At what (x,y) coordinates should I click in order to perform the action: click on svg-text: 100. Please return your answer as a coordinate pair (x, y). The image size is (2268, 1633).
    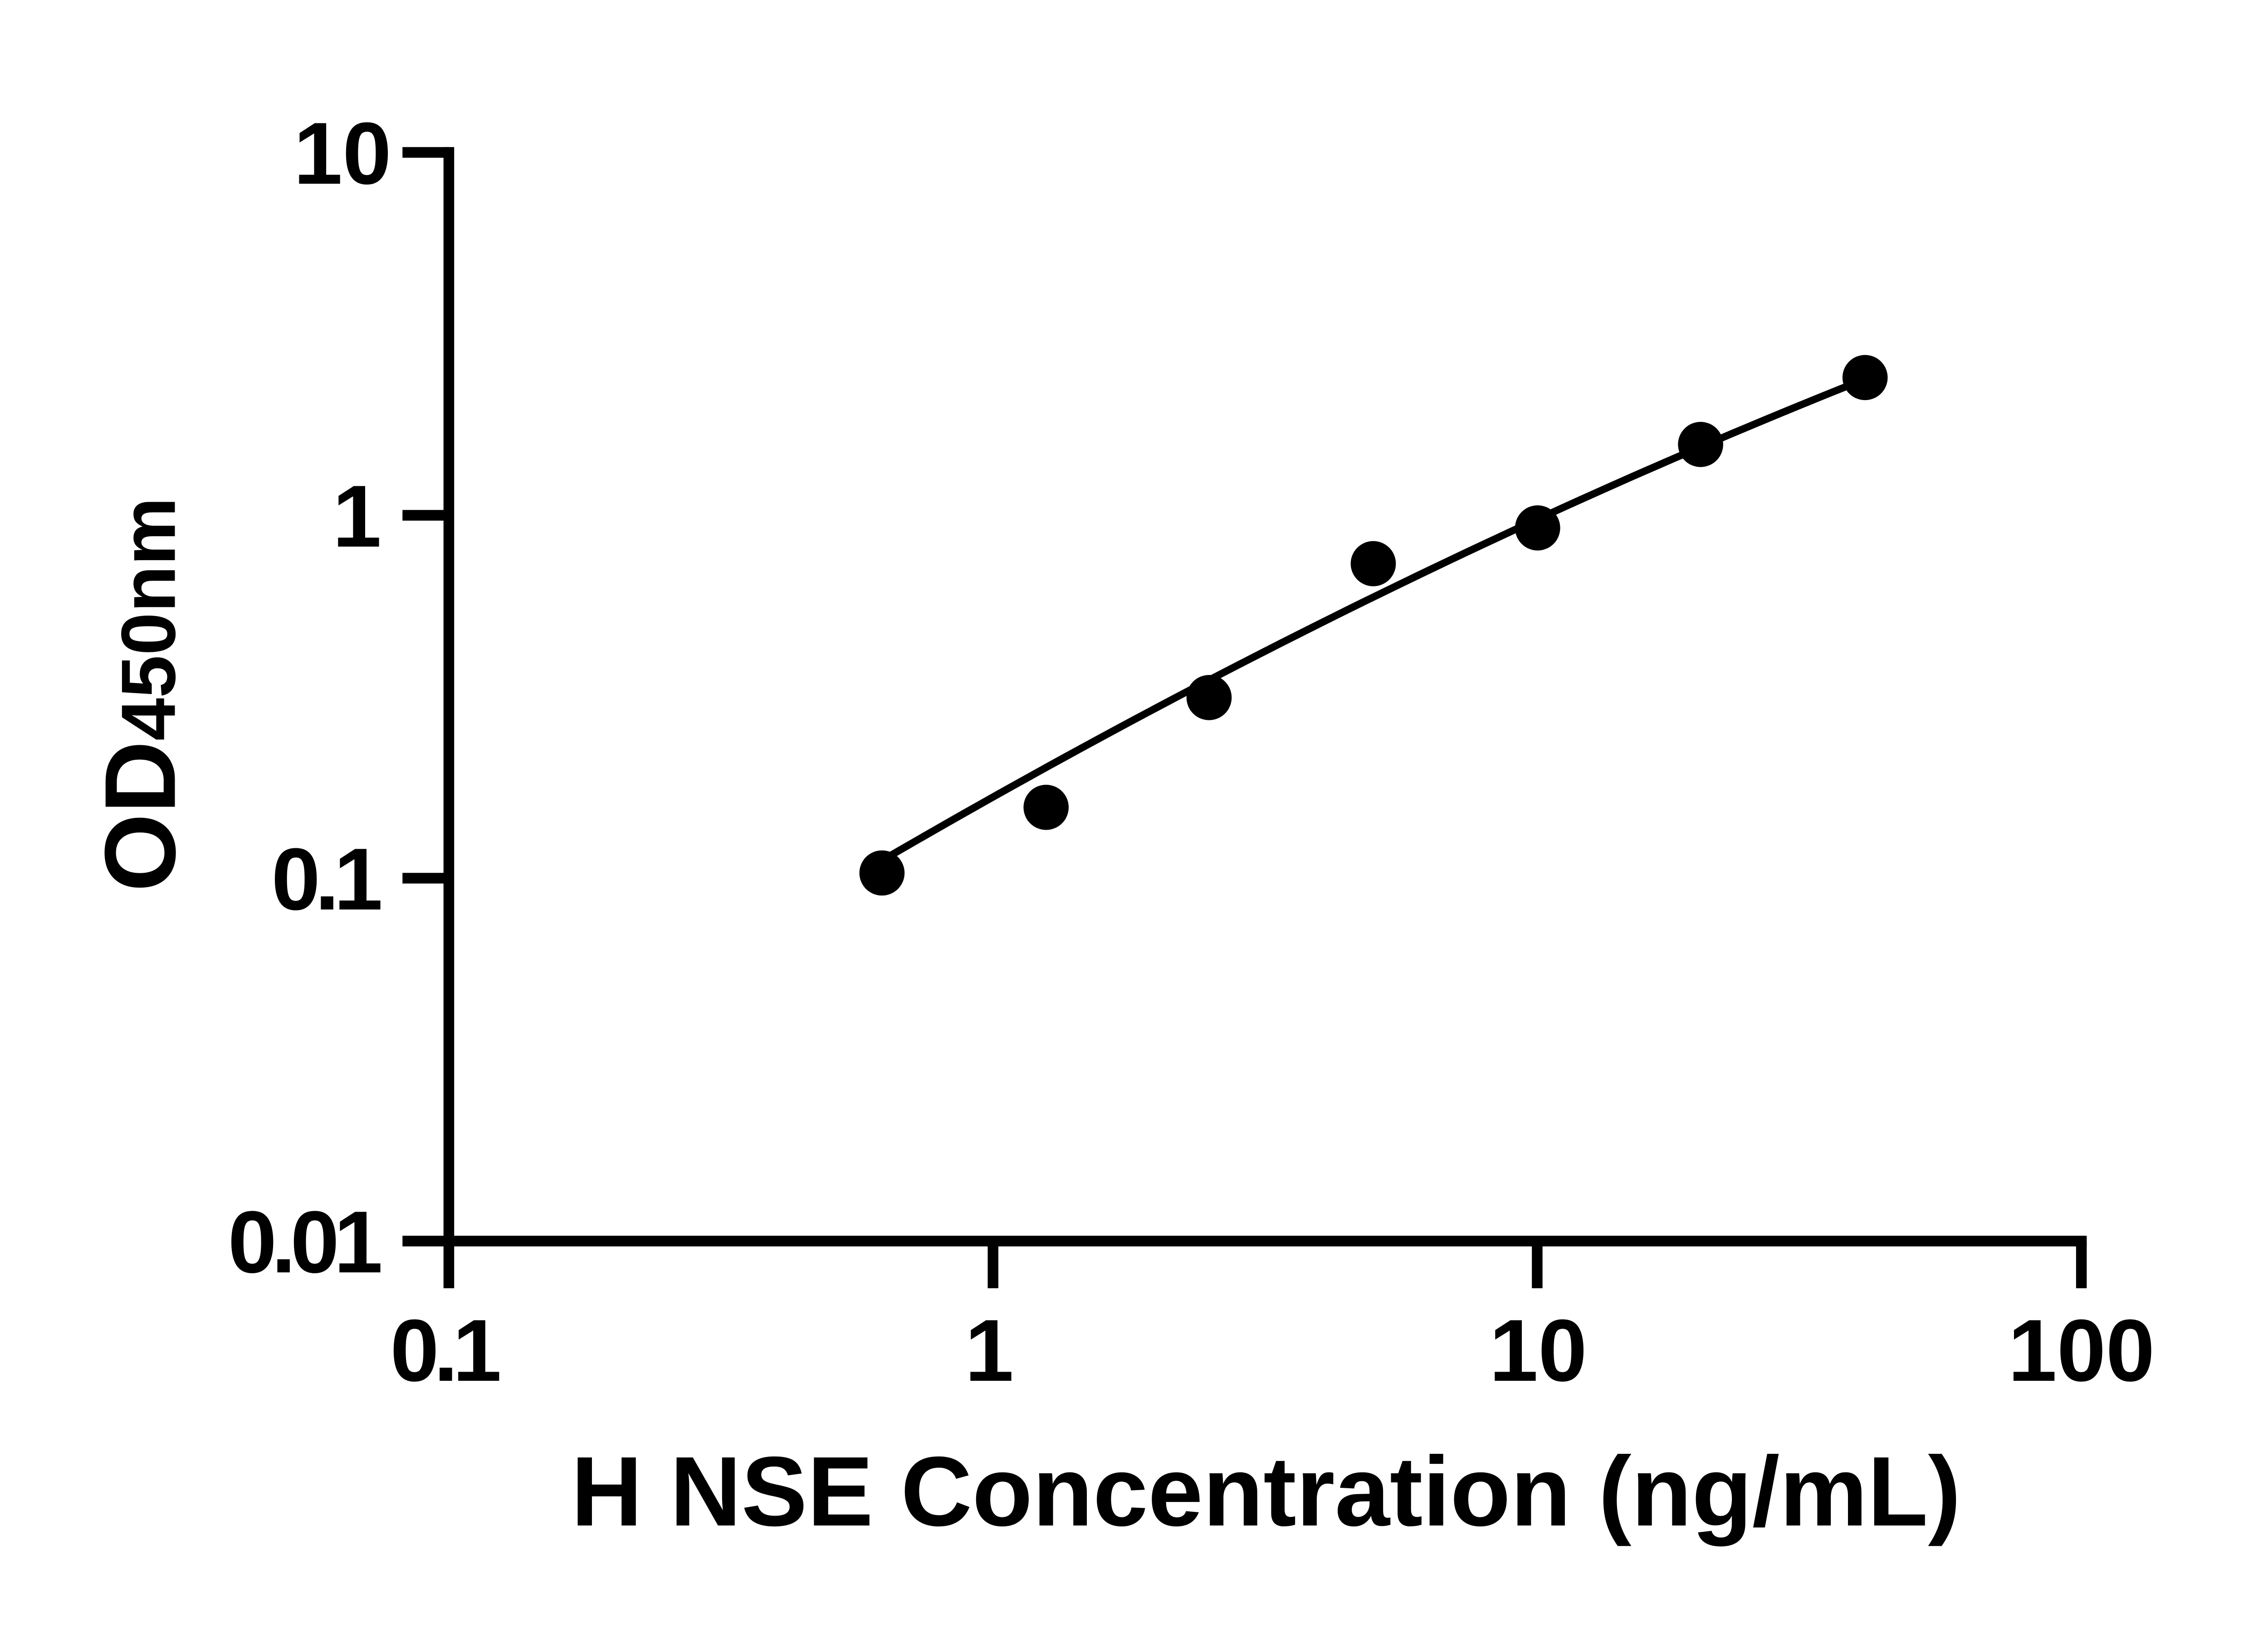
    Looking at the image, I should click on (2081, 1350).